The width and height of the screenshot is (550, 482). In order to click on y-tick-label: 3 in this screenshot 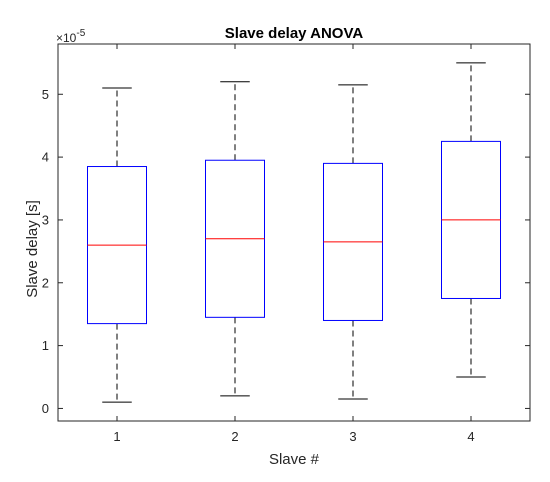, I will do `click(45, 219)`.